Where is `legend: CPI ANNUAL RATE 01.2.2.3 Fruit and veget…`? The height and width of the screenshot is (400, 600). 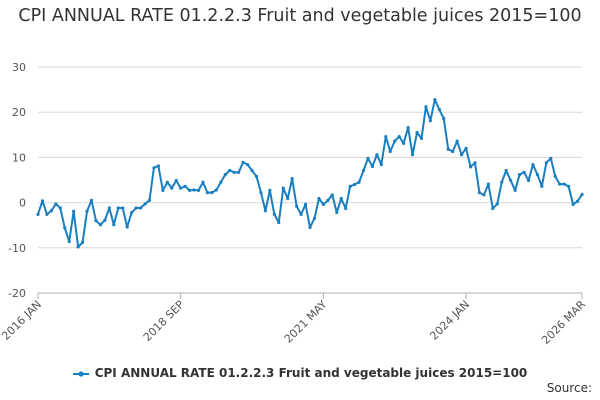
legend: CPI ANNUAL RATE 01.2.2.3 Fruit and veget… is located at coordinates (300, 373).